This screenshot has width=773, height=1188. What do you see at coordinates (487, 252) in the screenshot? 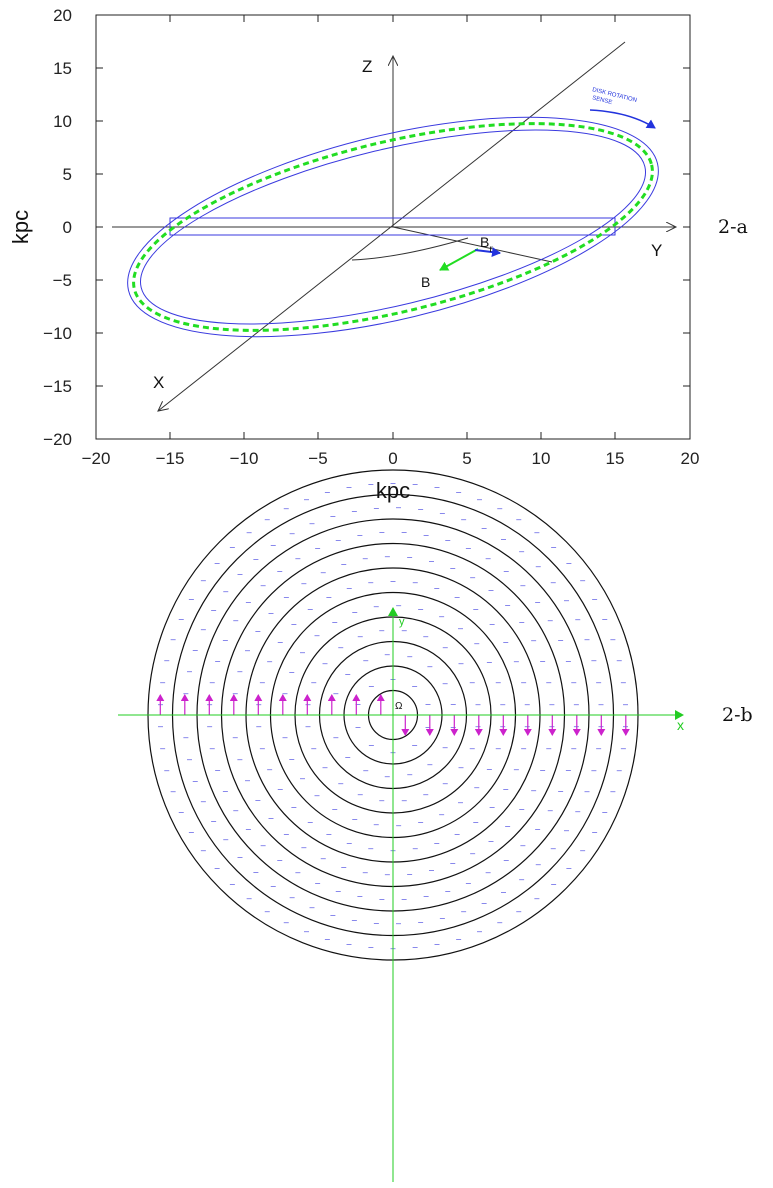
I see `vector-br` at bounding box center [487, 252].